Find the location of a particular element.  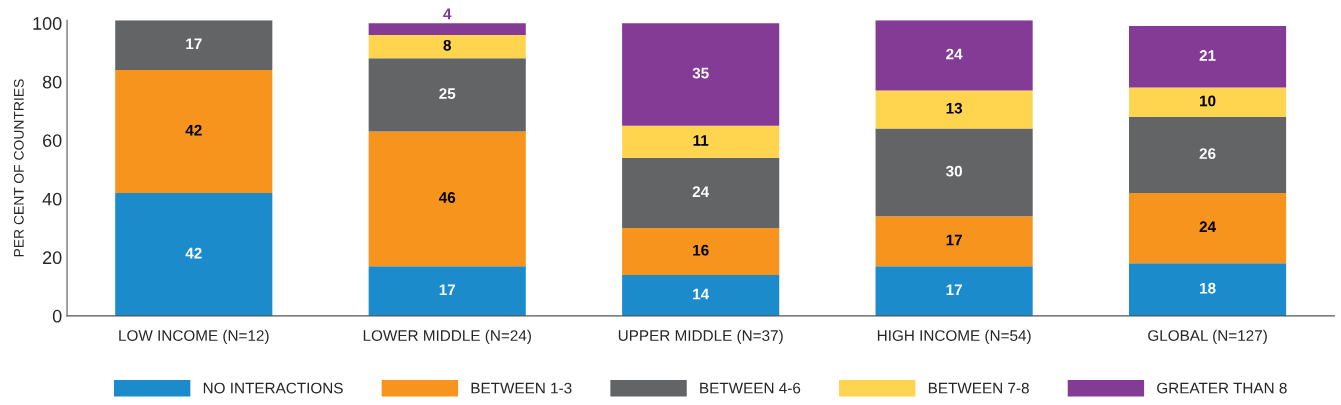

data-label: 11 is located at coordinates (701, 140).